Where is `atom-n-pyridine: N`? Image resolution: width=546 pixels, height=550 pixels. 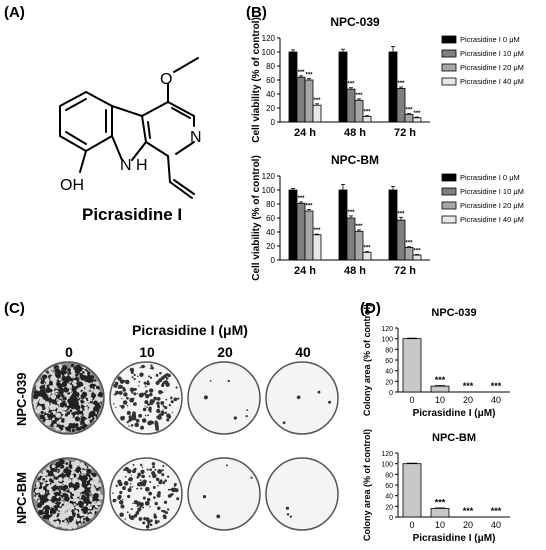 atom-n-pyridine: N is located at coordinates (196, 137).